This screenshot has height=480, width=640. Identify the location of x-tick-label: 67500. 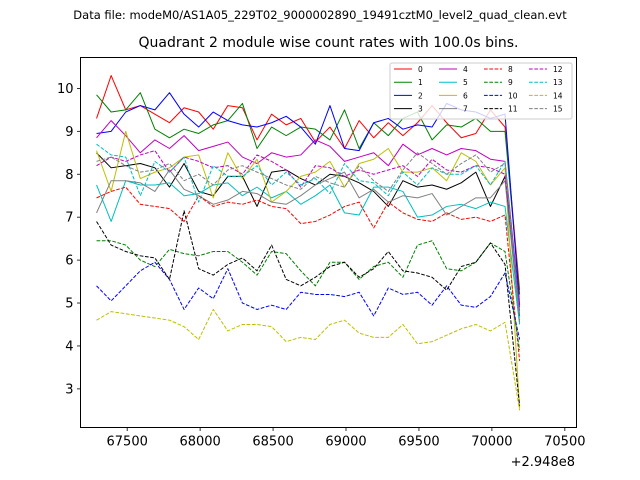
(127, 442).